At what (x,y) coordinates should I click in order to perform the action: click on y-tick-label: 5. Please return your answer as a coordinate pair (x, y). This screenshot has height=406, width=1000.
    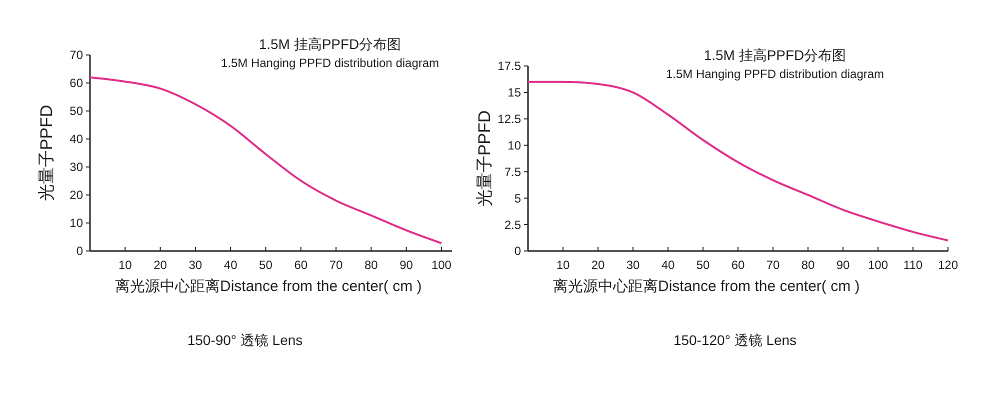
    Looking at the image, I should click on (518, 198).